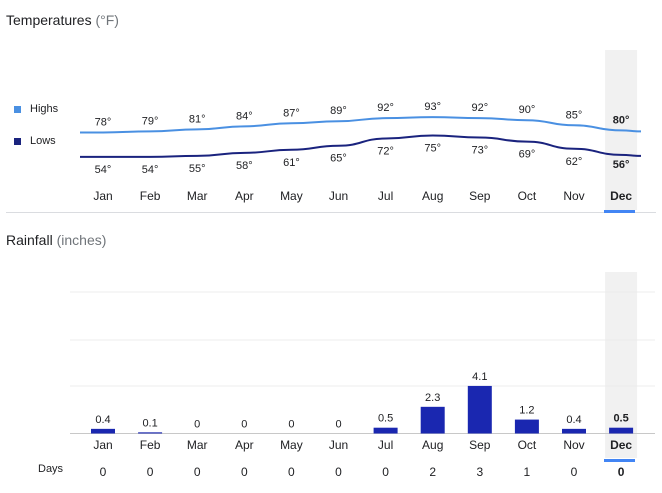 The image size is (662, 493). What do you see at coordinates (385, 430) in the screenshot?
I see `rain-bar-jul` at bounding box center [385, 430].